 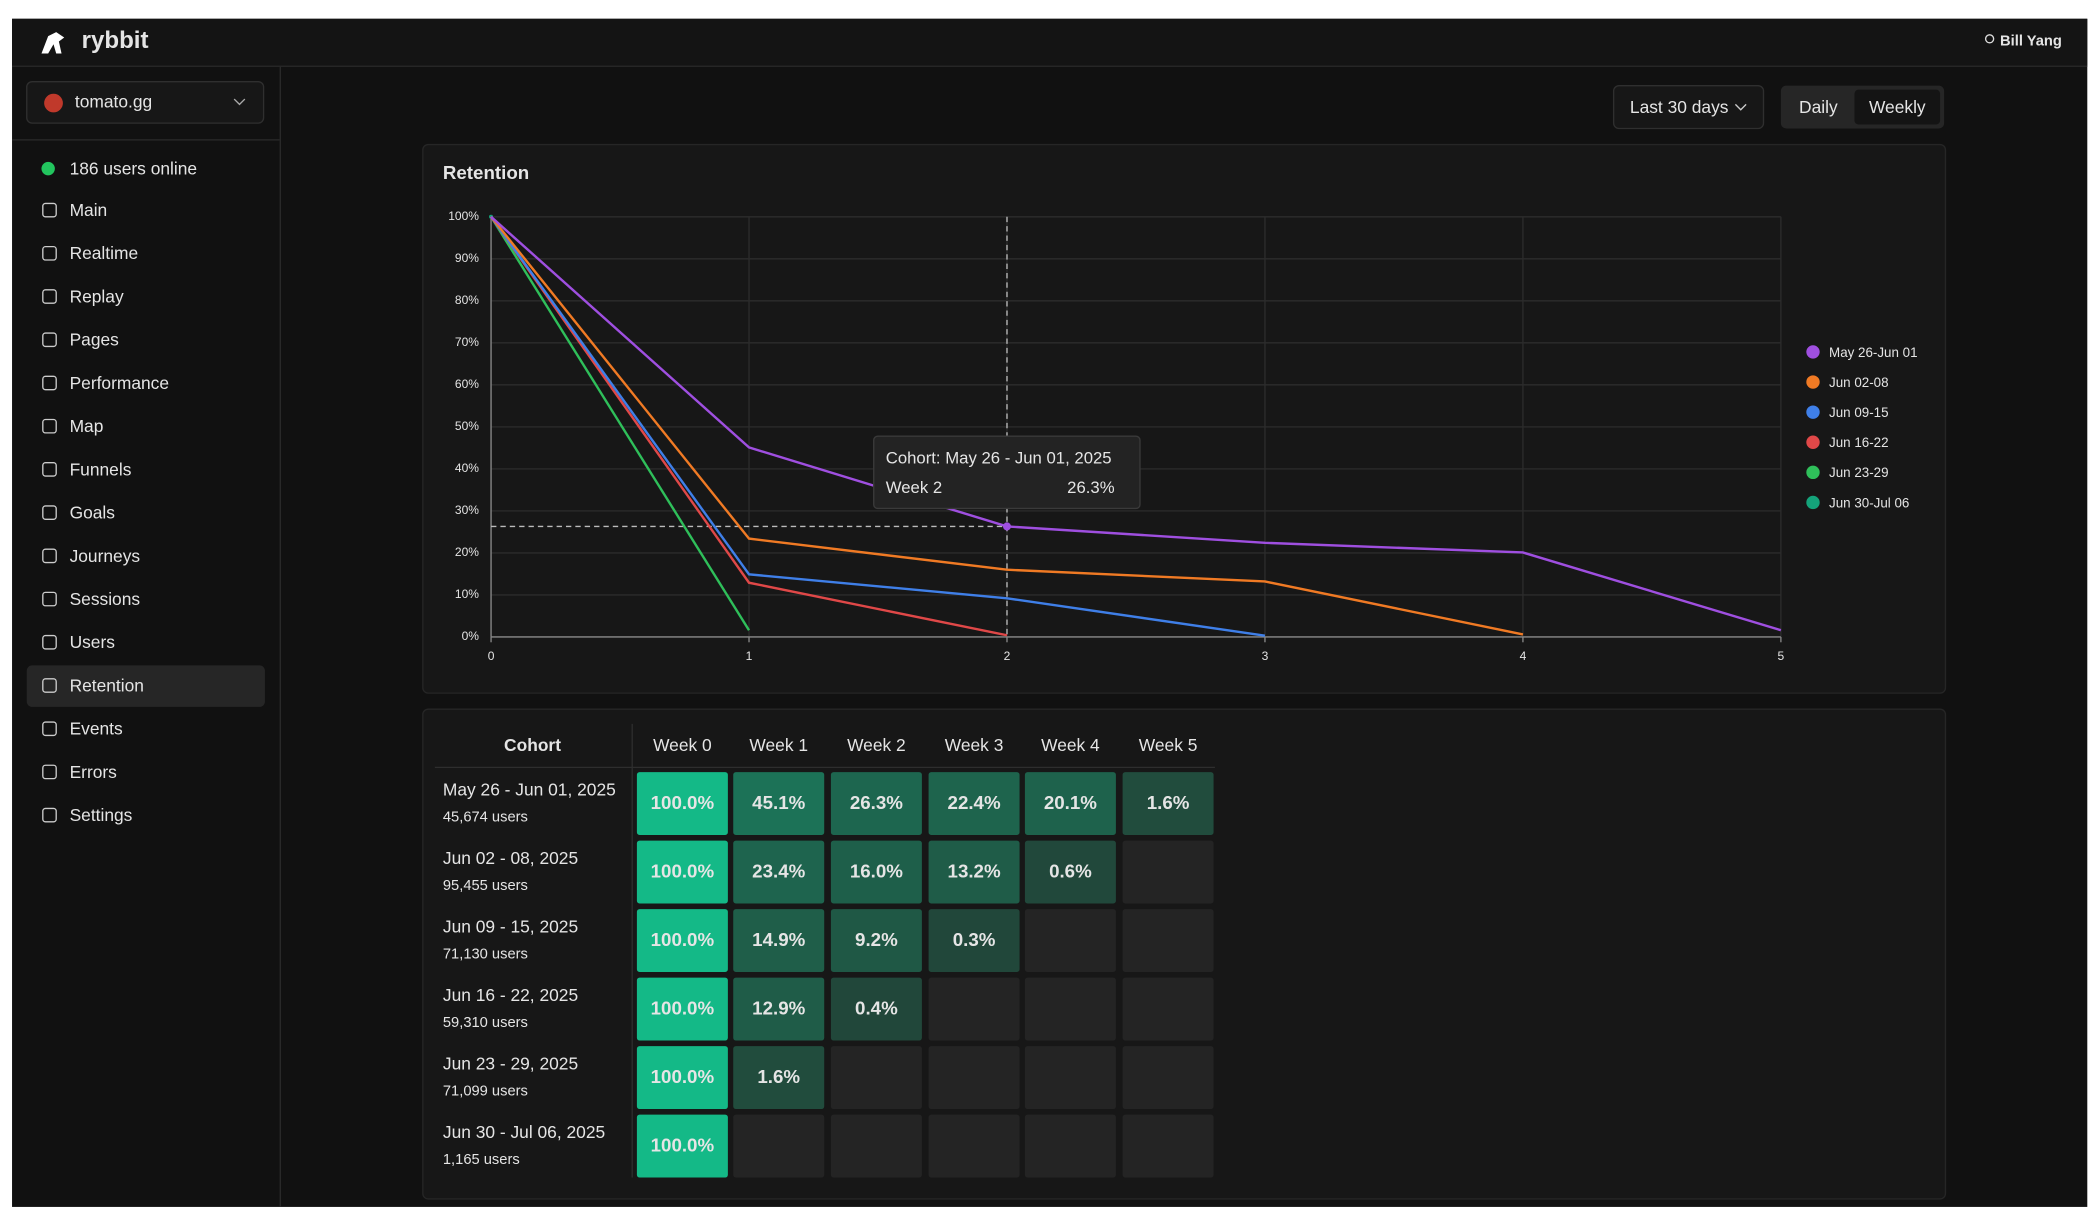 I want to click on nav-item: Settings, so click(x=101, y=815).